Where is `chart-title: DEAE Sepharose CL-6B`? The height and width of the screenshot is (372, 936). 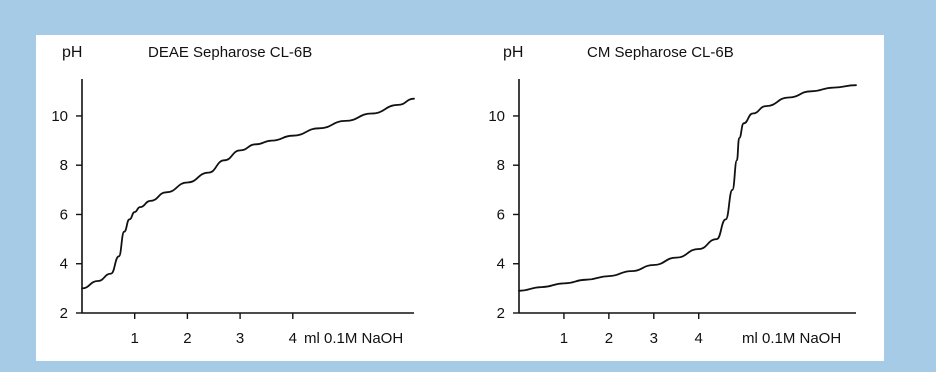 chart-title: DEAE Sepharose CL-6B is located at coordinates (230, 52).